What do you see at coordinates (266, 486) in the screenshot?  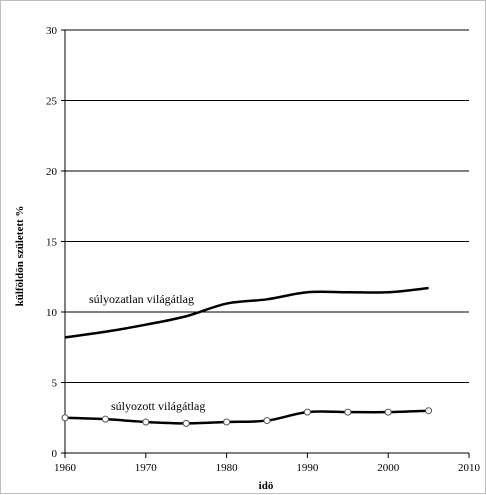 I see `x-axis-label: idö` at bounding box center [266, 486].